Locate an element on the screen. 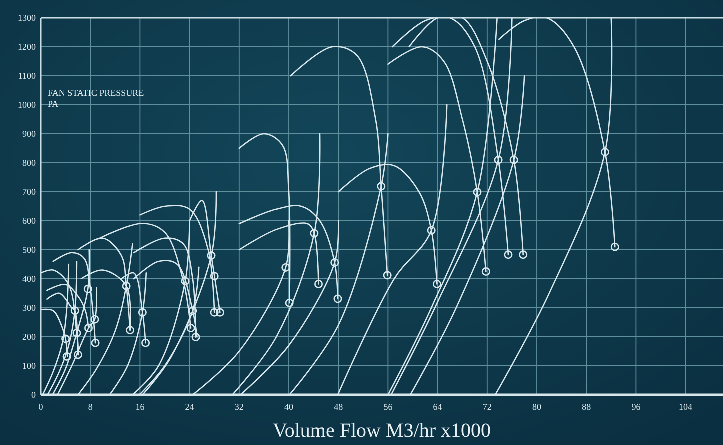 The image size is (723, 445). y-tick-label: 1200 is located at coordinates (27, 47).